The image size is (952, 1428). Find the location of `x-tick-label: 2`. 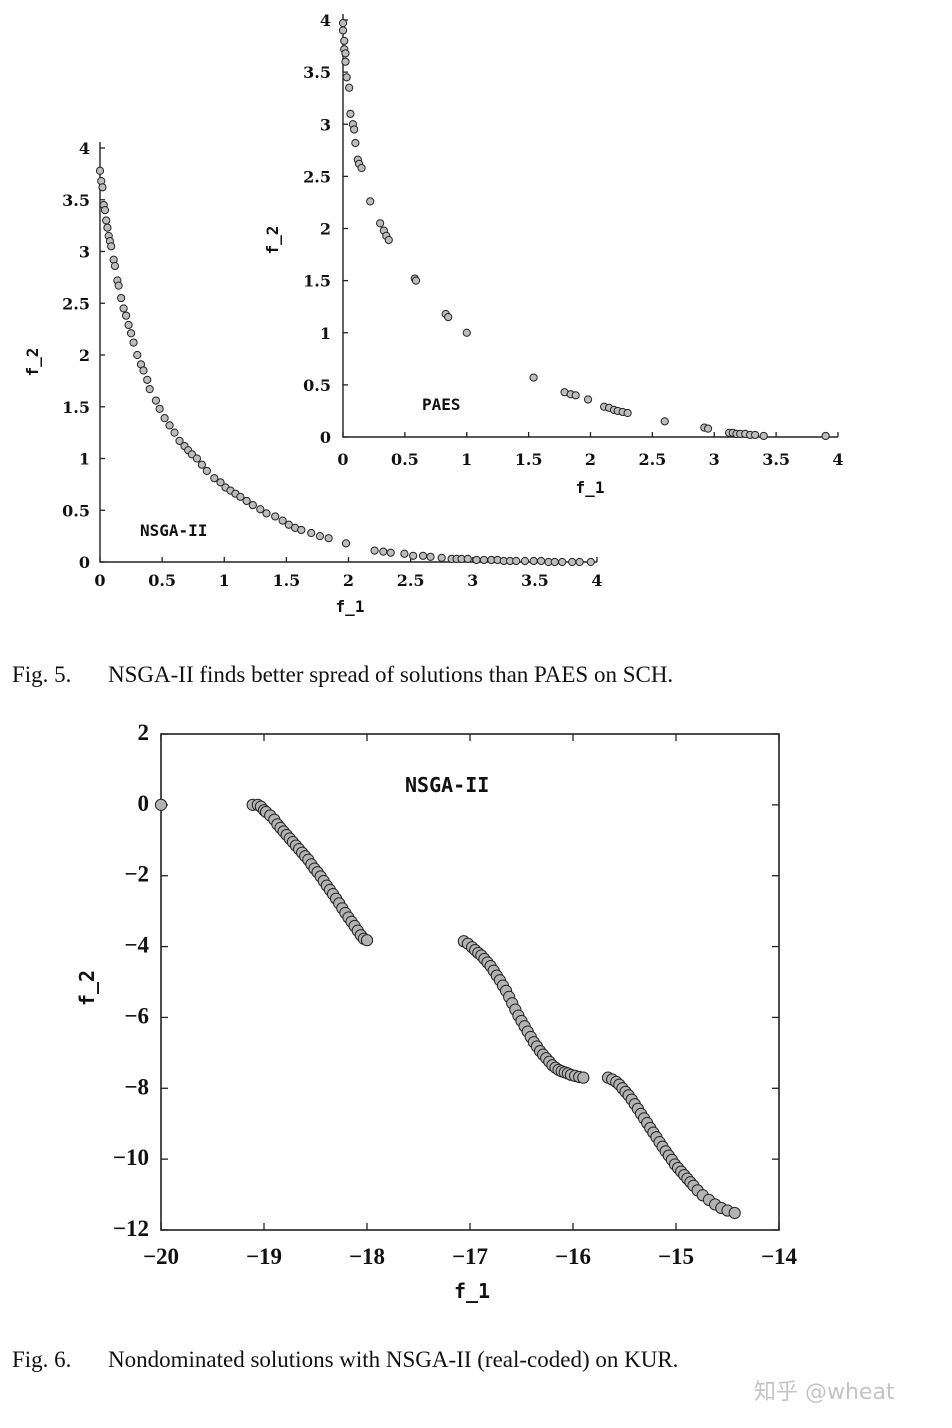

x-tick-label: 2 is located at coordinates (348, 580).